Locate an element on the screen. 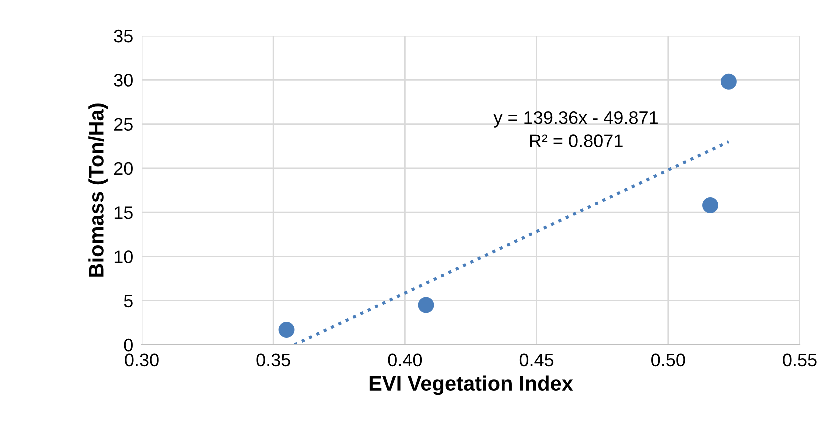 Image resolution: width=839 pixels, height=440 pixels. x-tick-label: 0.50 is located at coordinates (669, 360).